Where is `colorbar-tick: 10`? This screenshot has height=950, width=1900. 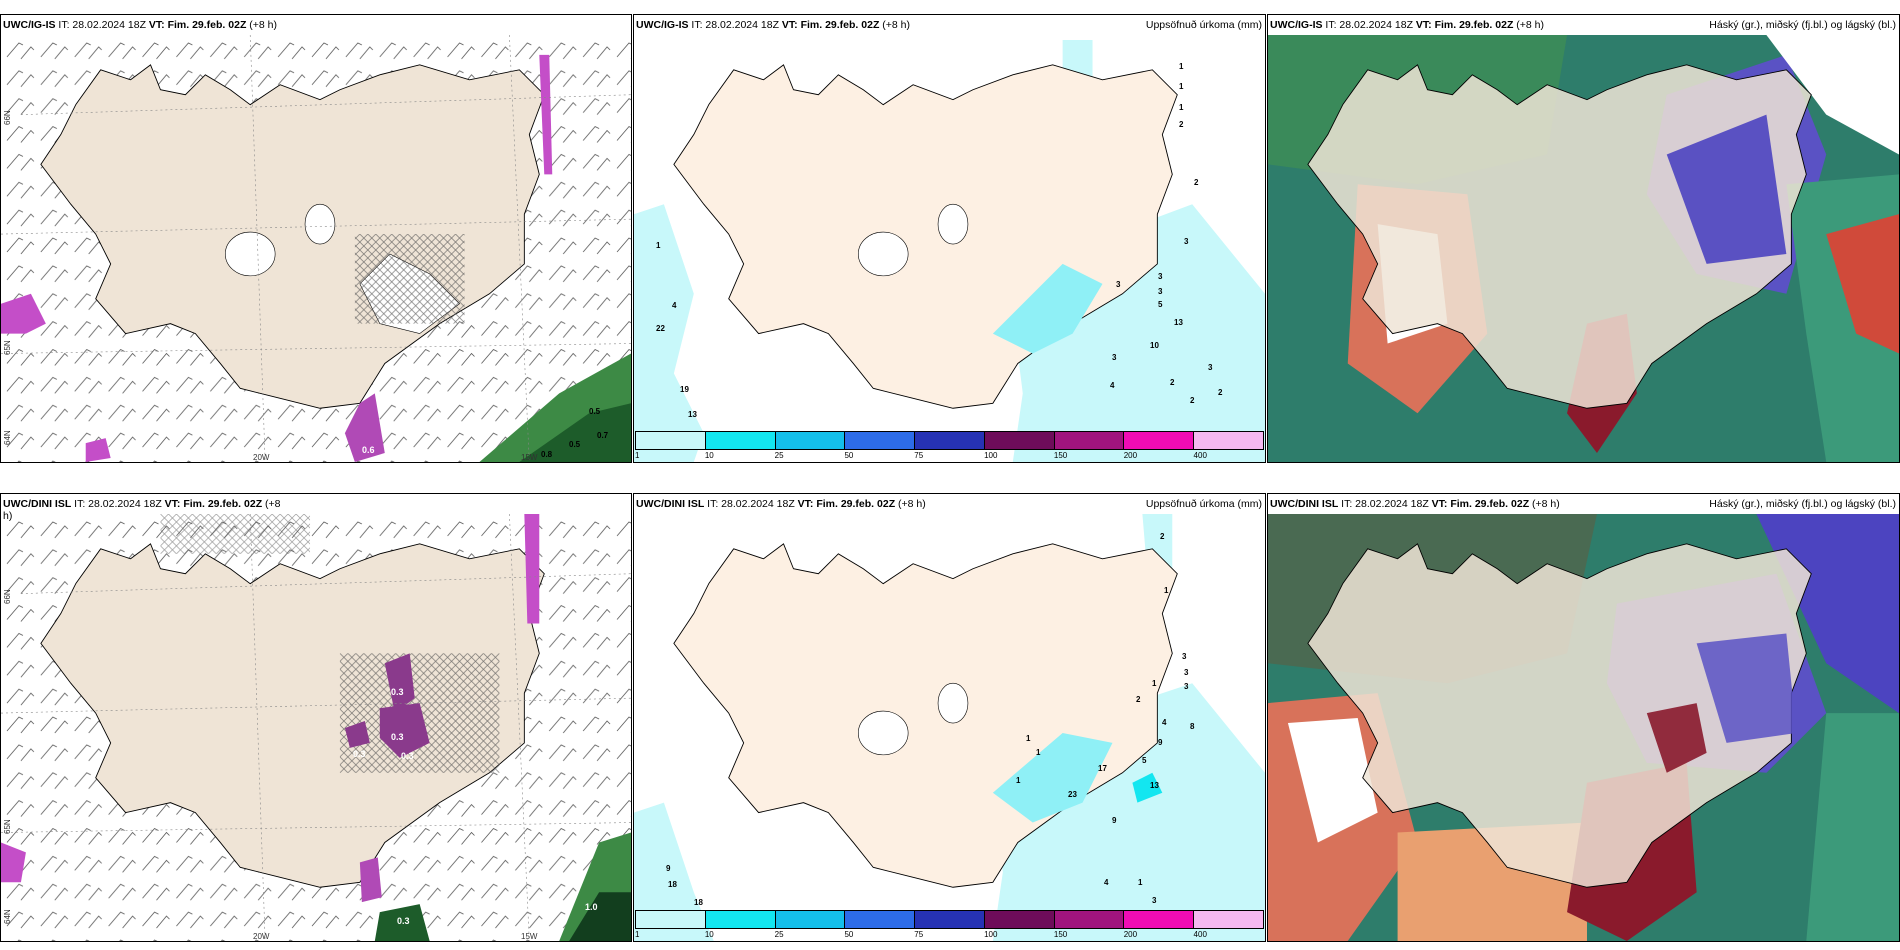
colorbar-tick: 10 is located at coordinates (709, 934).